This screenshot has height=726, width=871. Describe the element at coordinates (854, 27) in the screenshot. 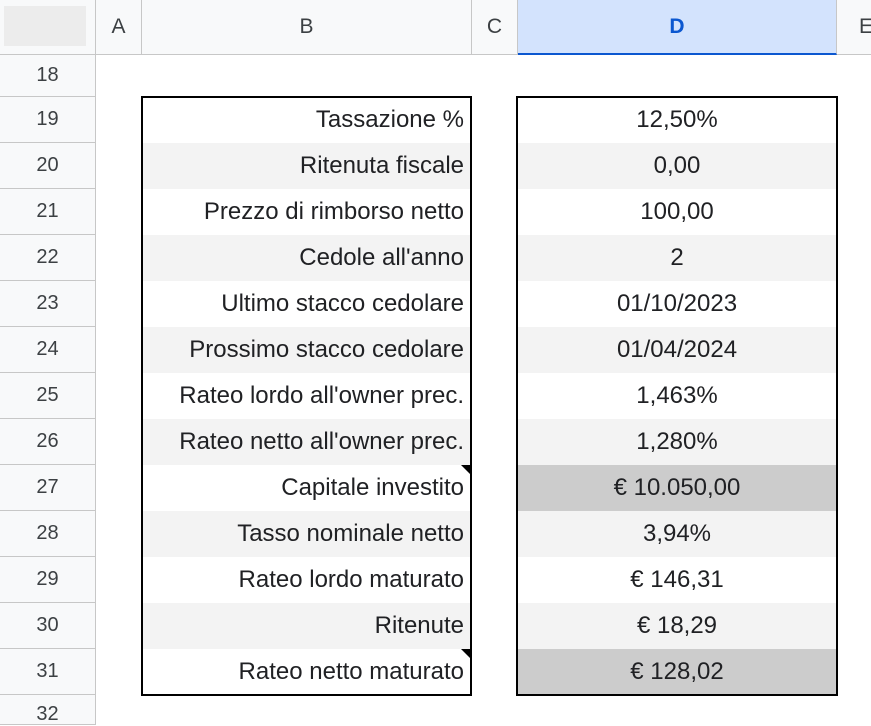

I see `column-header-e: E` at that location.